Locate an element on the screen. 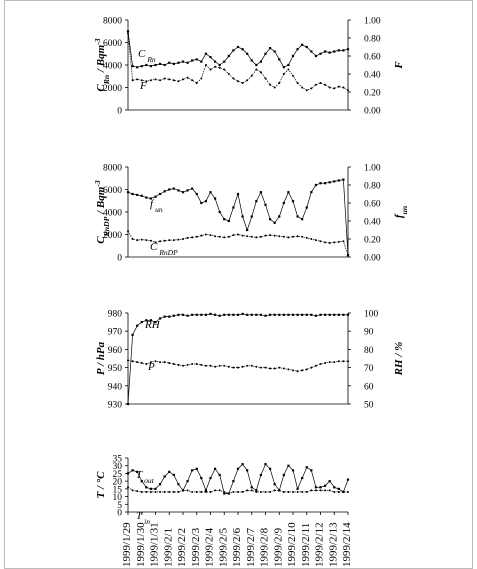 The width and height of the screenshot is (477, 569). series-name: P is located at coordinates (151, 367).